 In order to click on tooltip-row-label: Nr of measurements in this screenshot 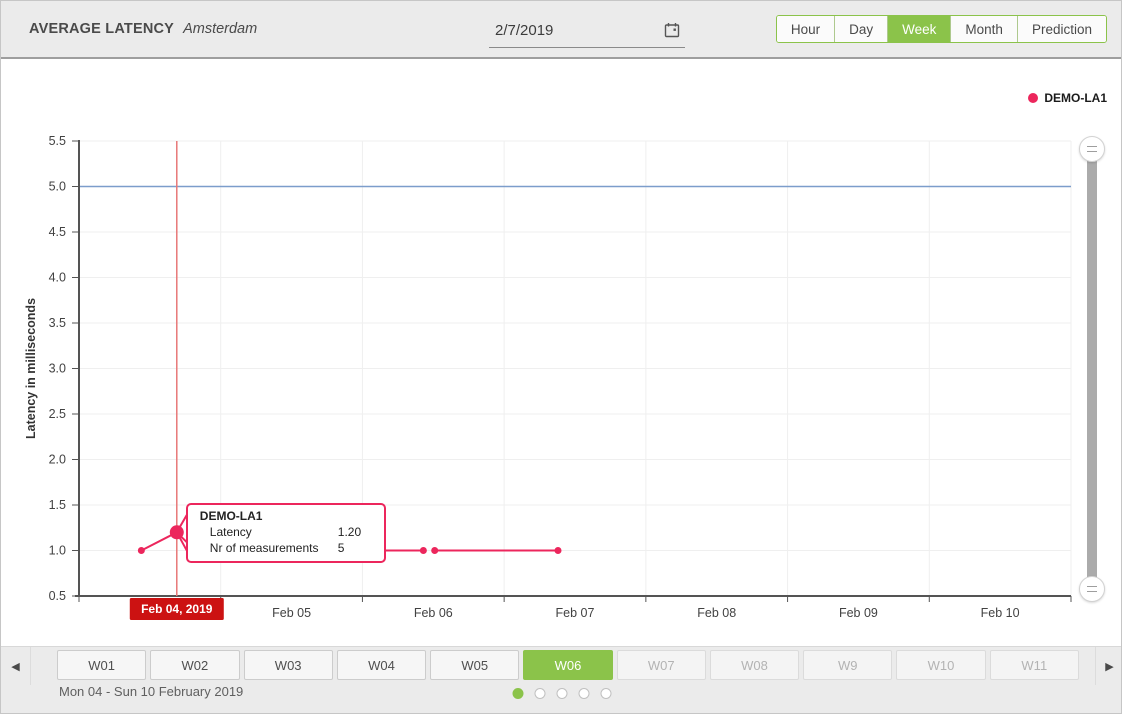, I will do `click(264, 548)`.